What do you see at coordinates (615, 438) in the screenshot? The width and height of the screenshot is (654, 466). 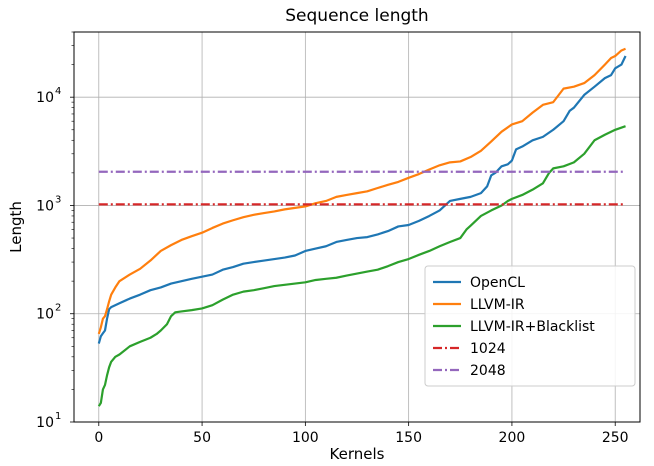 I see `x-tick-label: 250` at bounding box center [615, 438].